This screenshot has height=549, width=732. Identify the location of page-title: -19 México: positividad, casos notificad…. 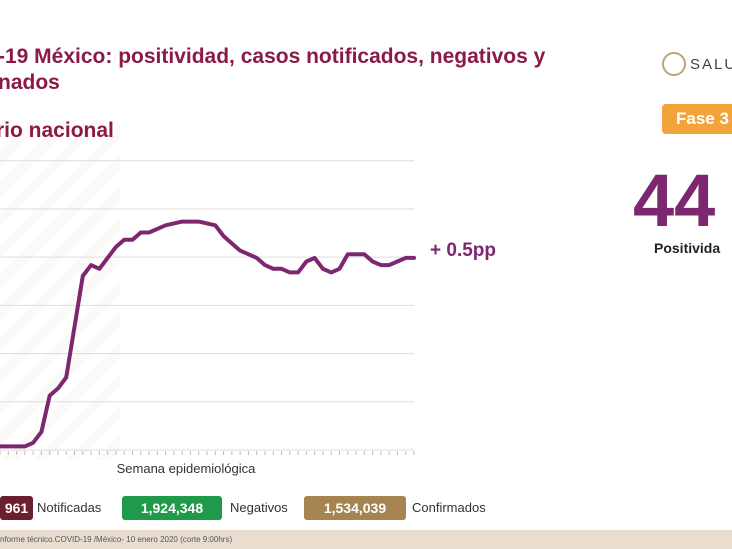
(319, 70).